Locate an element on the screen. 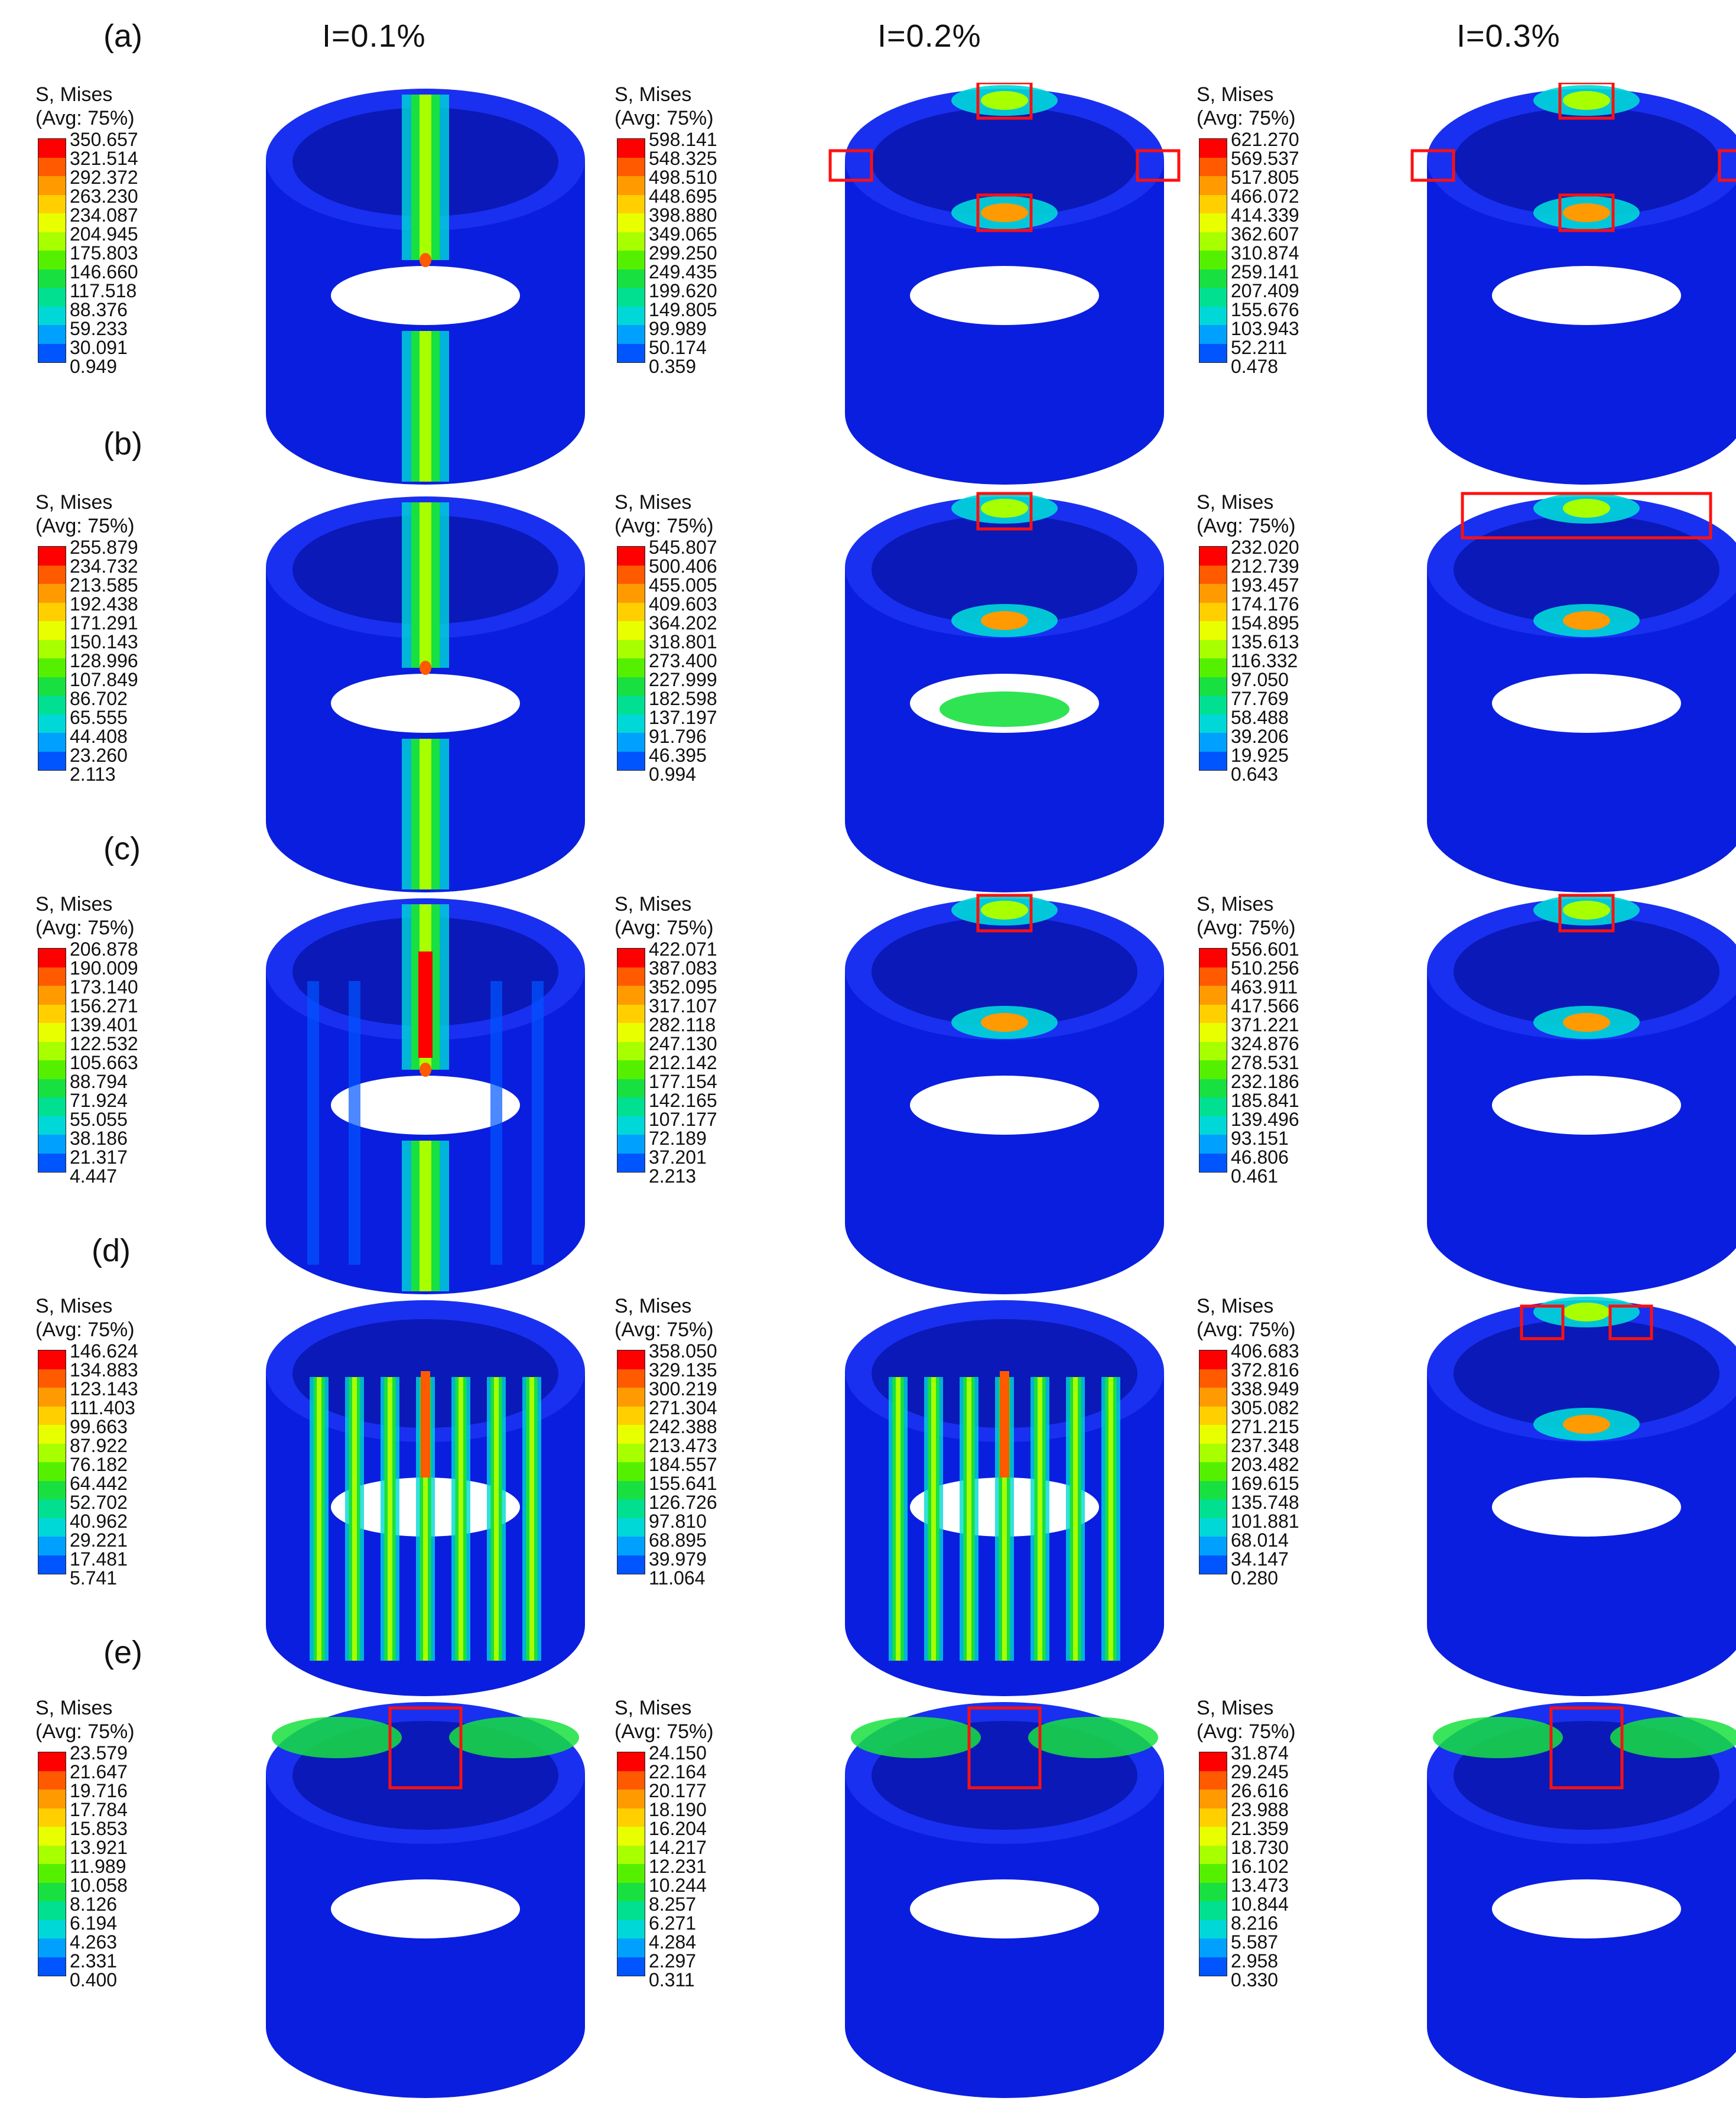 Image resolution: width=1736 pixels, height=2101 pixels. legend-value: 192.438 is located at coordinates (104, 604).